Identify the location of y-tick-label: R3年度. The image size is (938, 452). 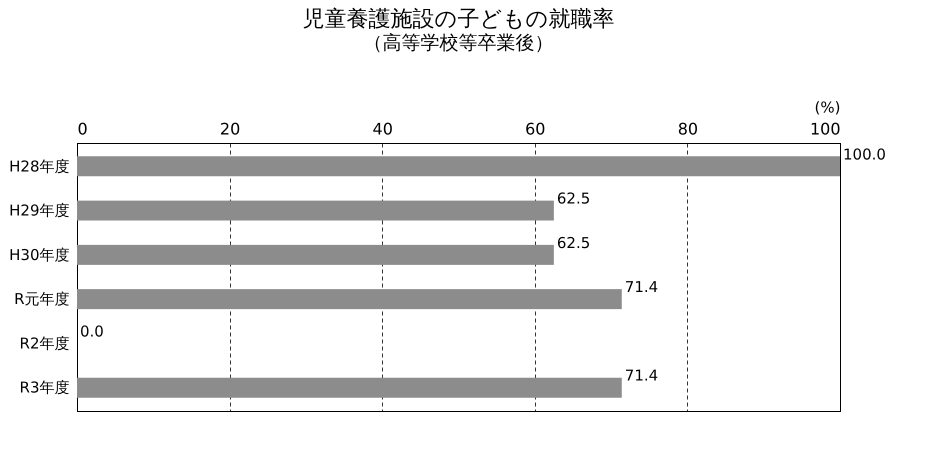
(45, 387).